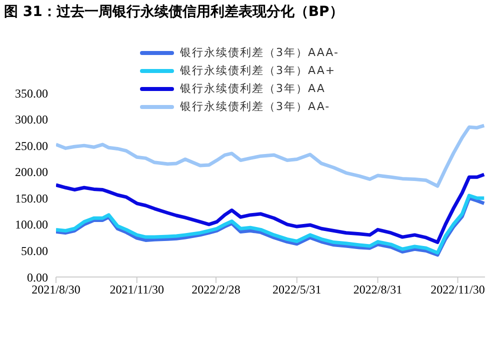  What do you see at coordinates (457, 289) in the screenshot?
I see `x-tick-label: 2022/11/30` at bounding box center [457, 289].